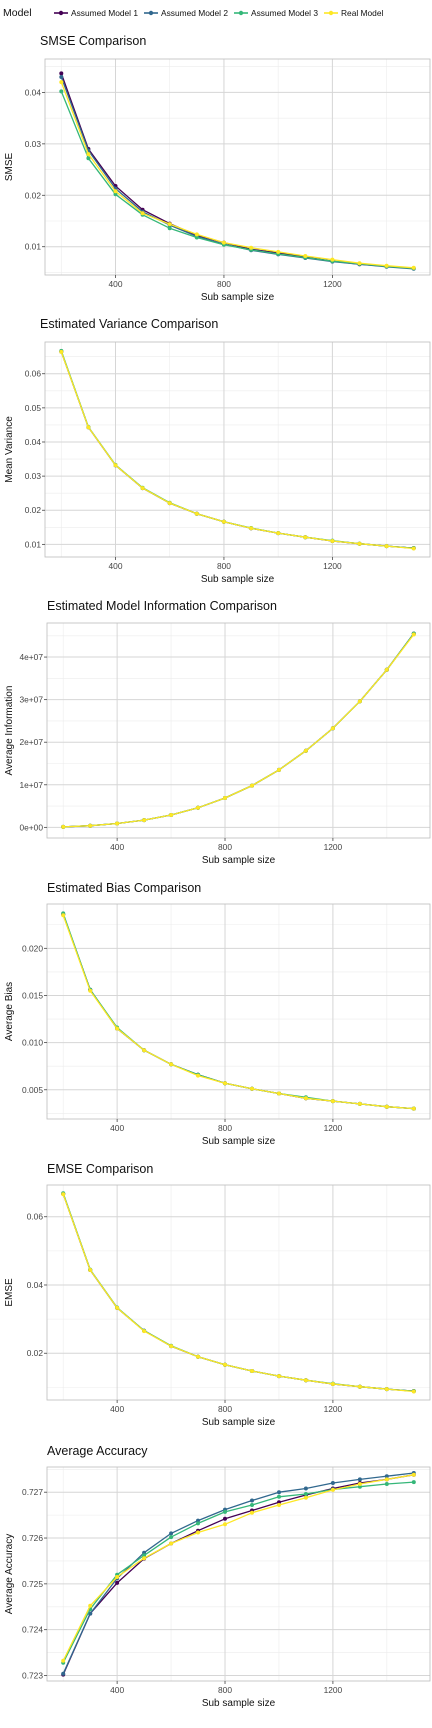  I want to click on legend-item-assumed-model-2: Assumed Model 2, so click(186, 13).